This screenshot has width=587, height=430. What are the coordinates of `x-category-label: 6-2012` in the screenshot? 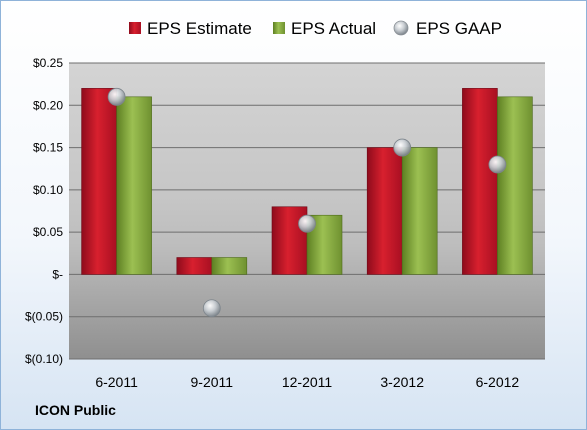 It's located at (498, 382).